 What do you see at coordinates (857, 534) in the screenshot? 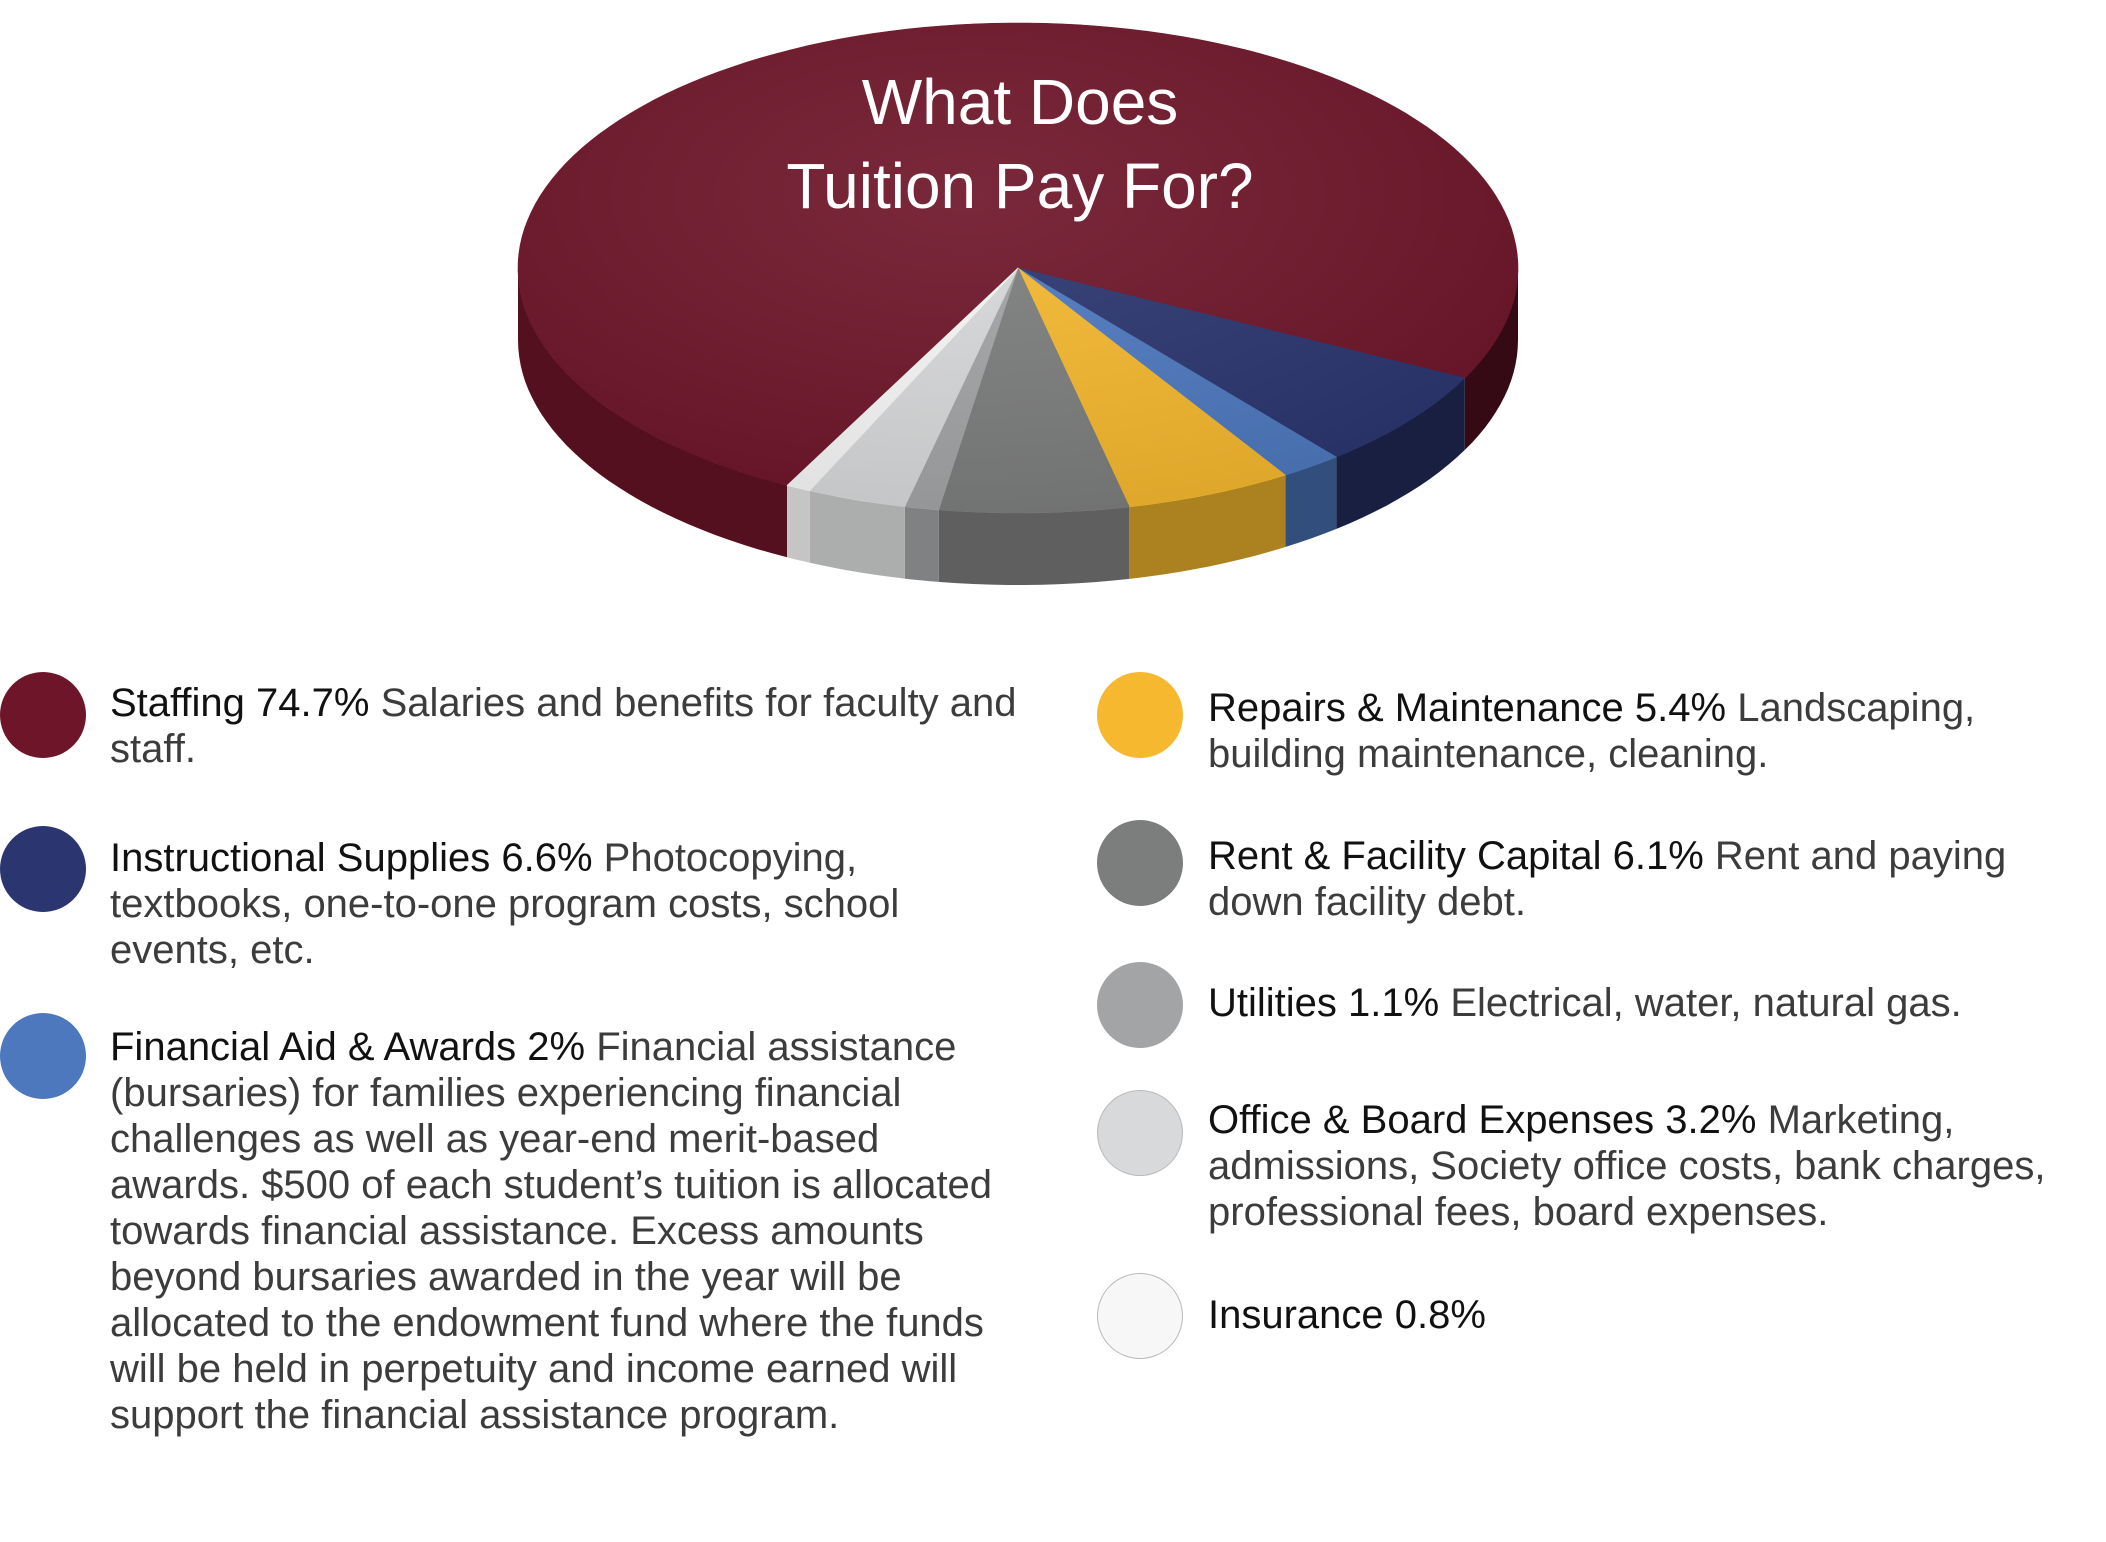
I see `pie-side-office-board-expenses` at bounding box center [857, 534].